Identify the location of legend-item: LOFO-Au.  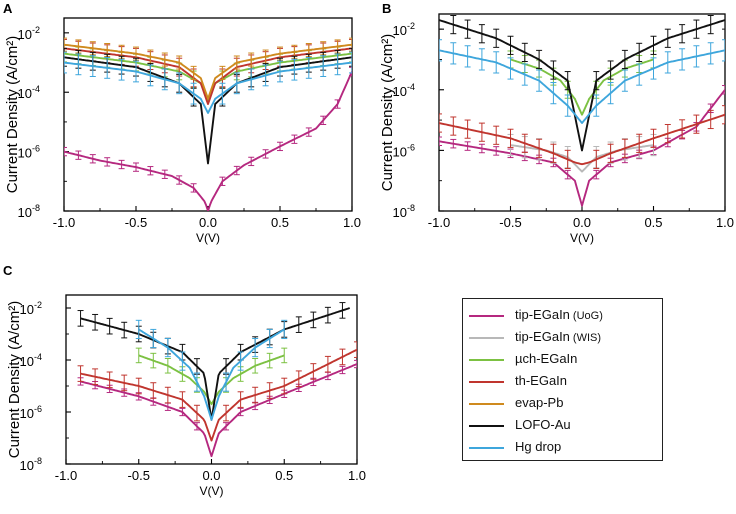
(562, 426).